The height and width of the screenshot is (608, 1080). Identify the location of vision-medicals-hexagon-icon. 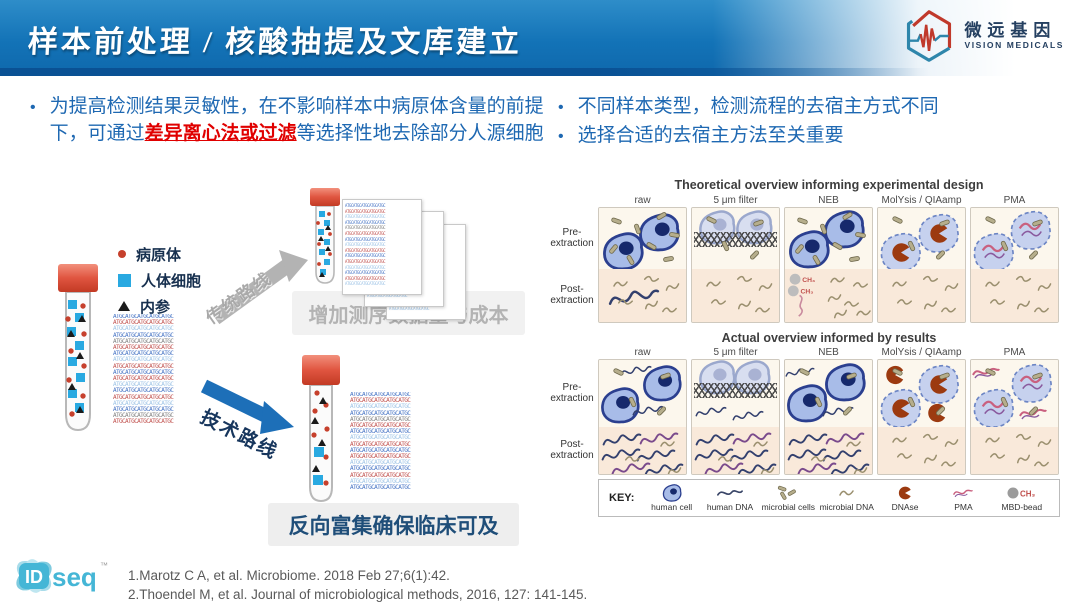
(929, 36).